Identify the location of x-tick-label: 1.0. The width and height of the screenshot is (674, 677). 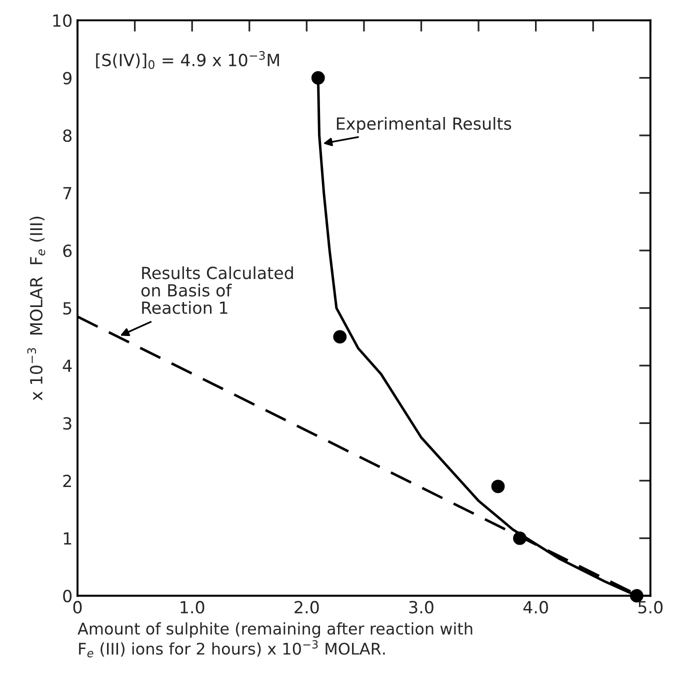
(192, 607).